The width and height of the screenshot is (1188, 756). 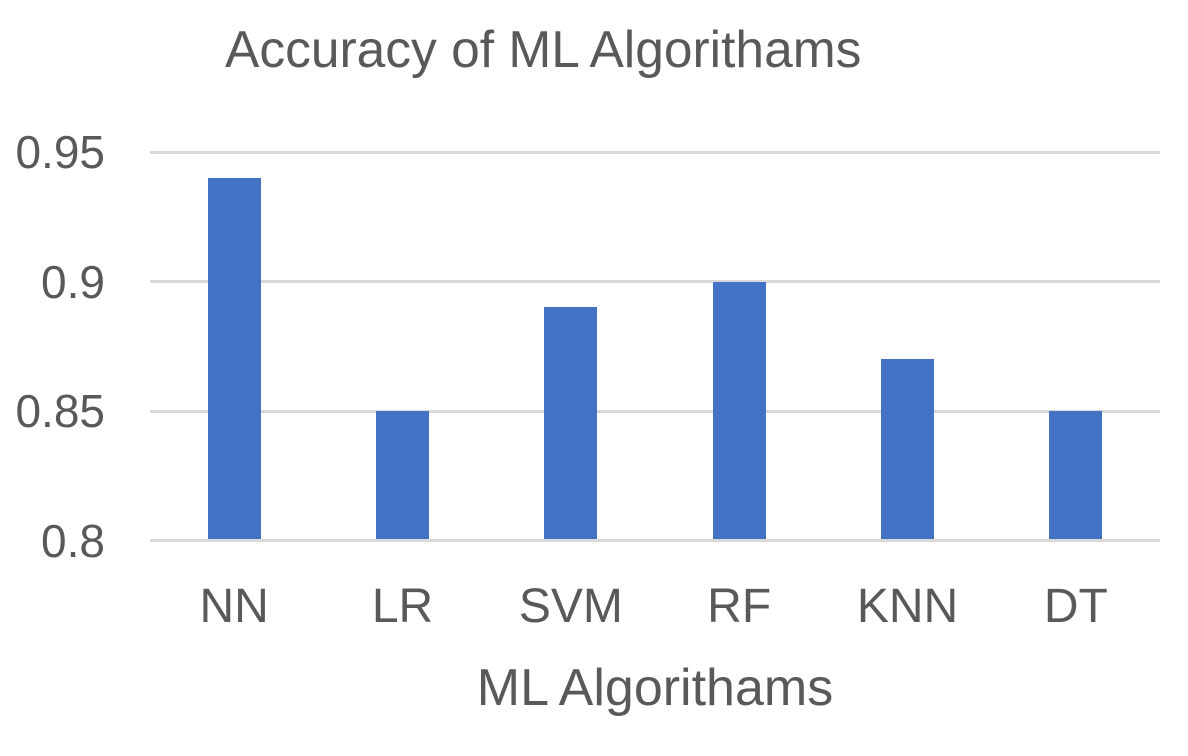 What do you see at coordinates (655, 152) in the screenshot?
I see `gridline-0.95` at bounding box center [655, 152].